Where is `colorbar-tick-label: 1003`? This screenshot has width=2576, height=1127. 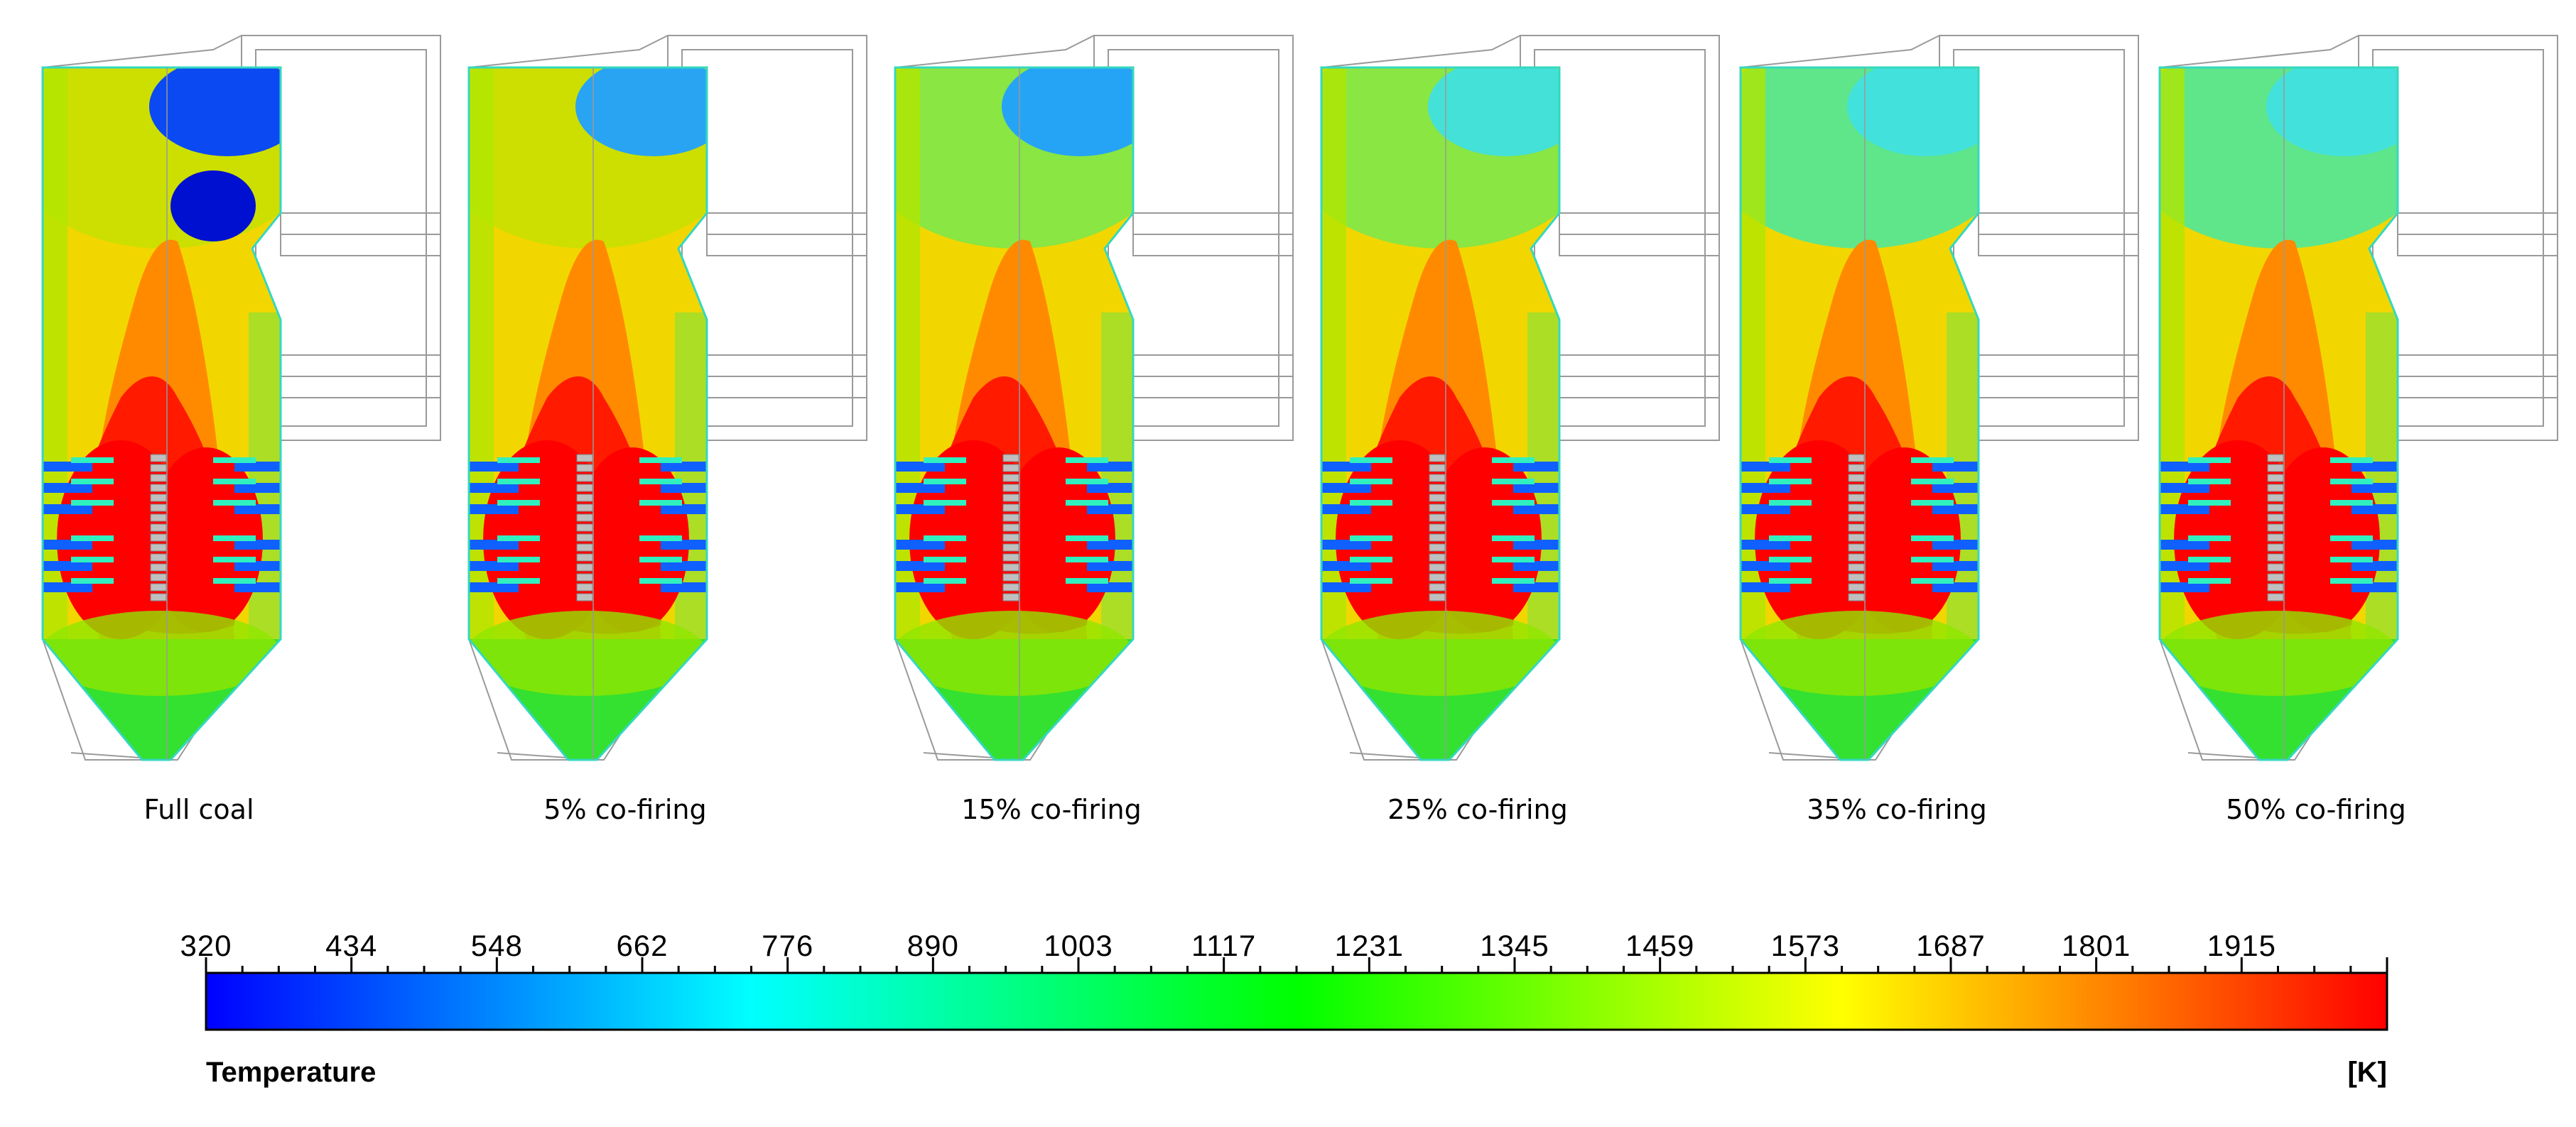 colorbar-tick-label: 1003 is located at coordinates (1078, 946).